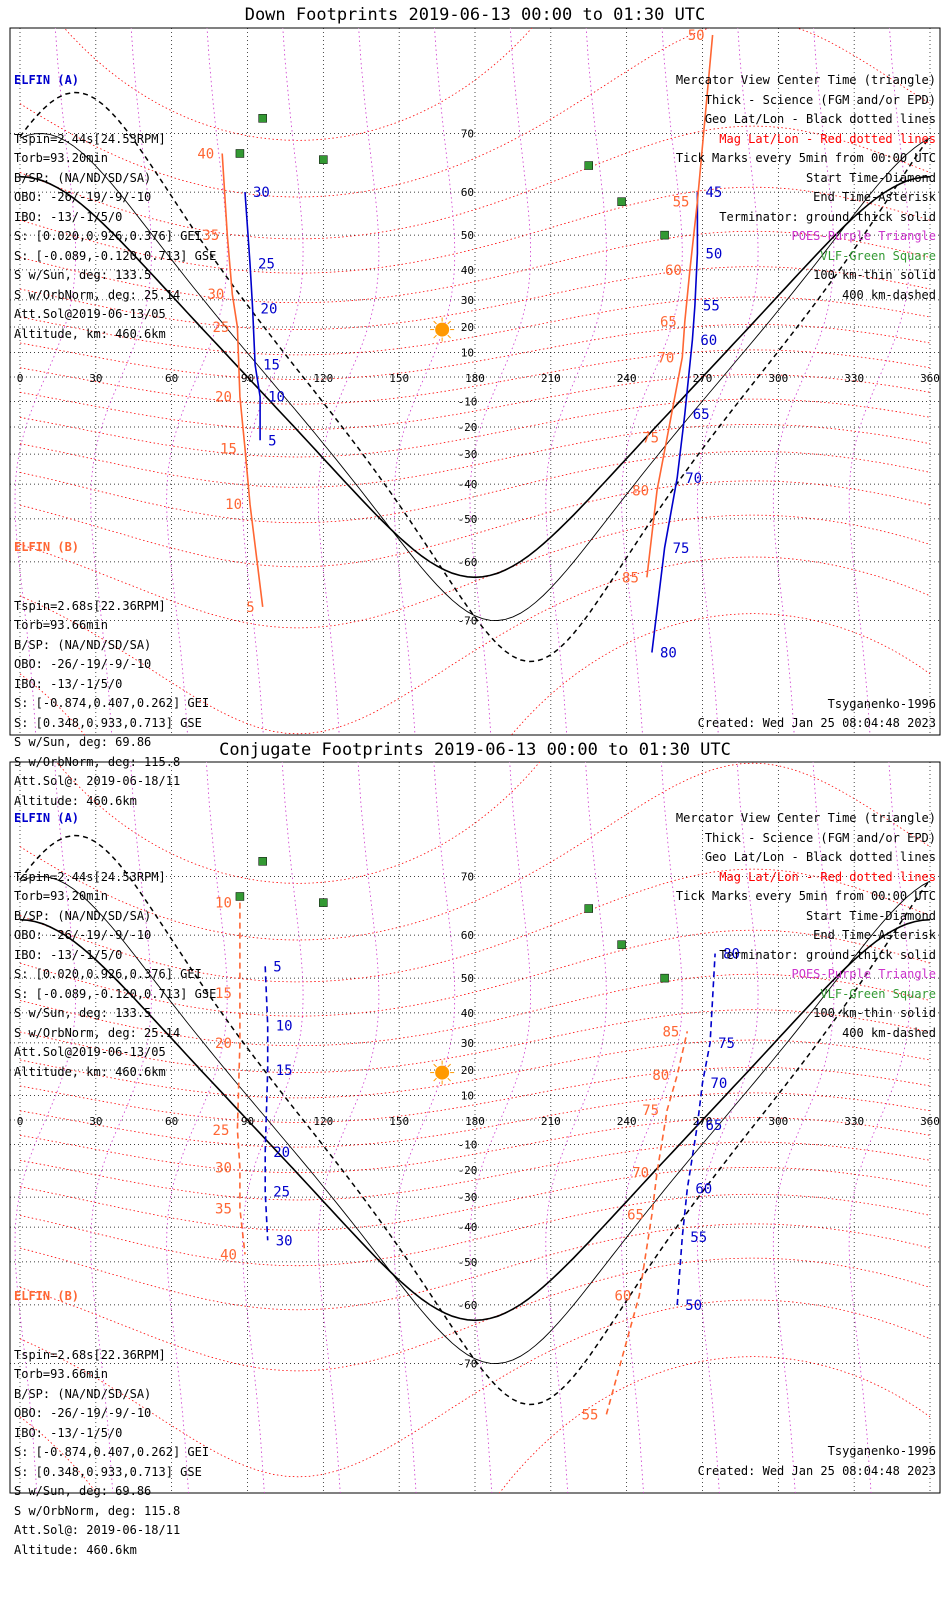 This screenshot has width=950, height=1599. What do you see at coordinates (323, 1121) in the screenshot?
I see `x-tick-label: 120` at bounding box center [323, 1121].